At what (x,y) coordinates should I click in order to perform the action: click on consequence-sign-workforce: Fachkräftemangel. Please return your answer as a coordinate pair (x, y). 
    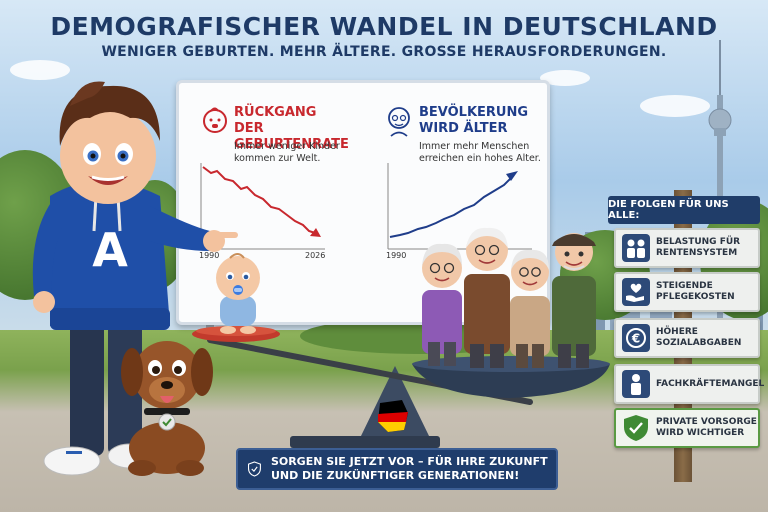
    Looking at the image, I should click on (689, 384).